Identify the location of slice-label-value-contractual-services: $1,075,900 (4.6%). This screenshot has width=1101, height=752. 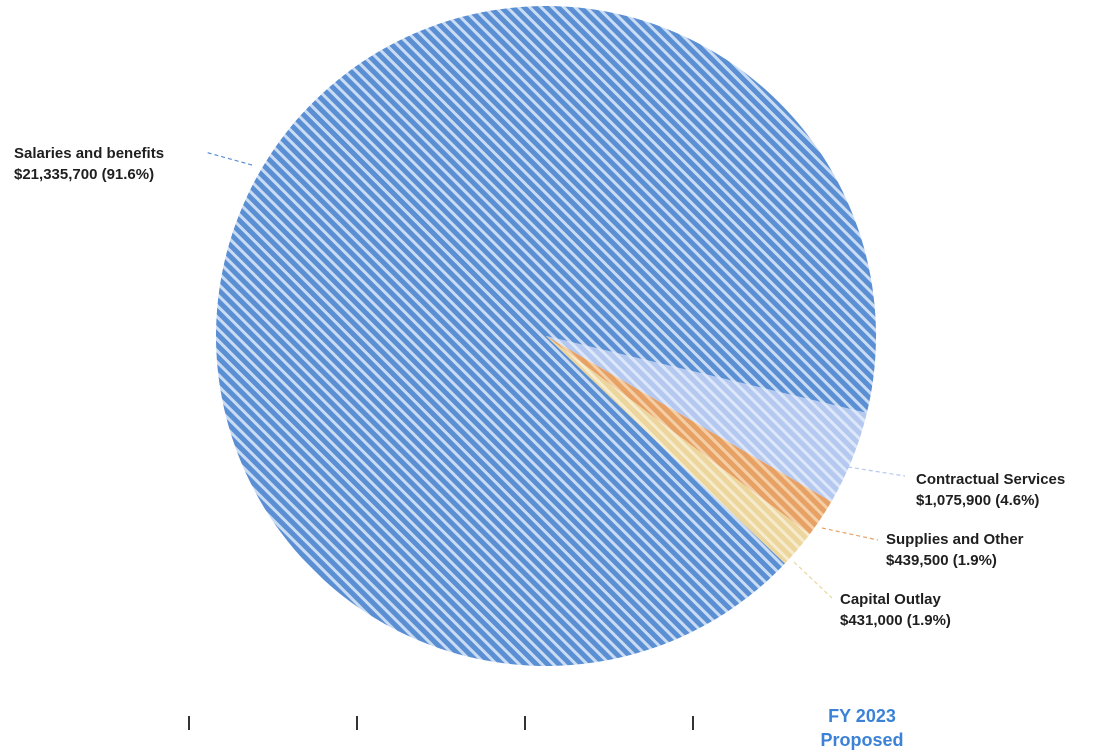
(977, 500).